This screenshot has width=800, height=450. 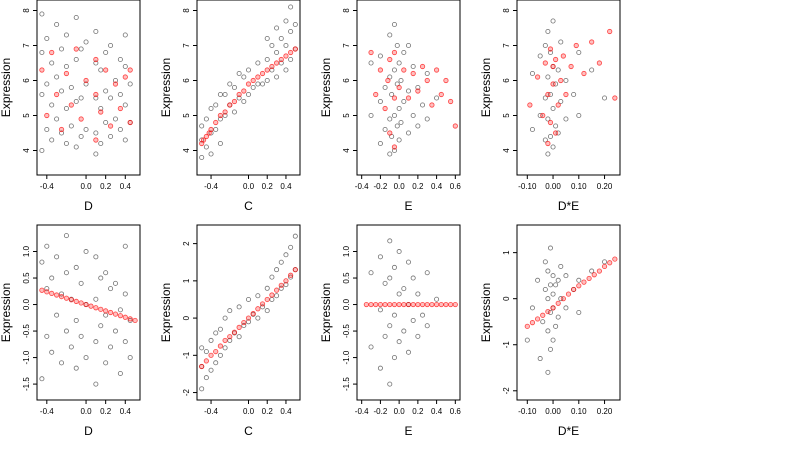 What do you see at coordinates (550, 331) in the screenshot?
I see `panel-8: -0.10 0.00 0.10 0.20 -2 -1 0 1 D*E Expression` at bounding box center [550, 331].